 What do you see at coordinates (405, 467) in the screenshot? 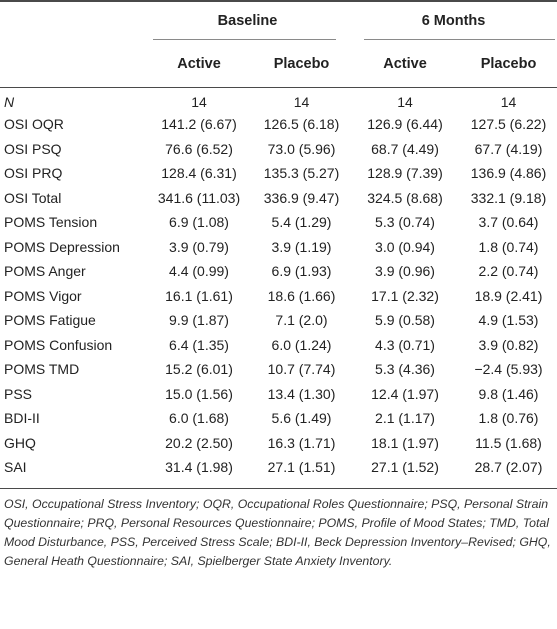
I see `table-cell: 27.1 (1.52)` at bounding box center [405, 467].